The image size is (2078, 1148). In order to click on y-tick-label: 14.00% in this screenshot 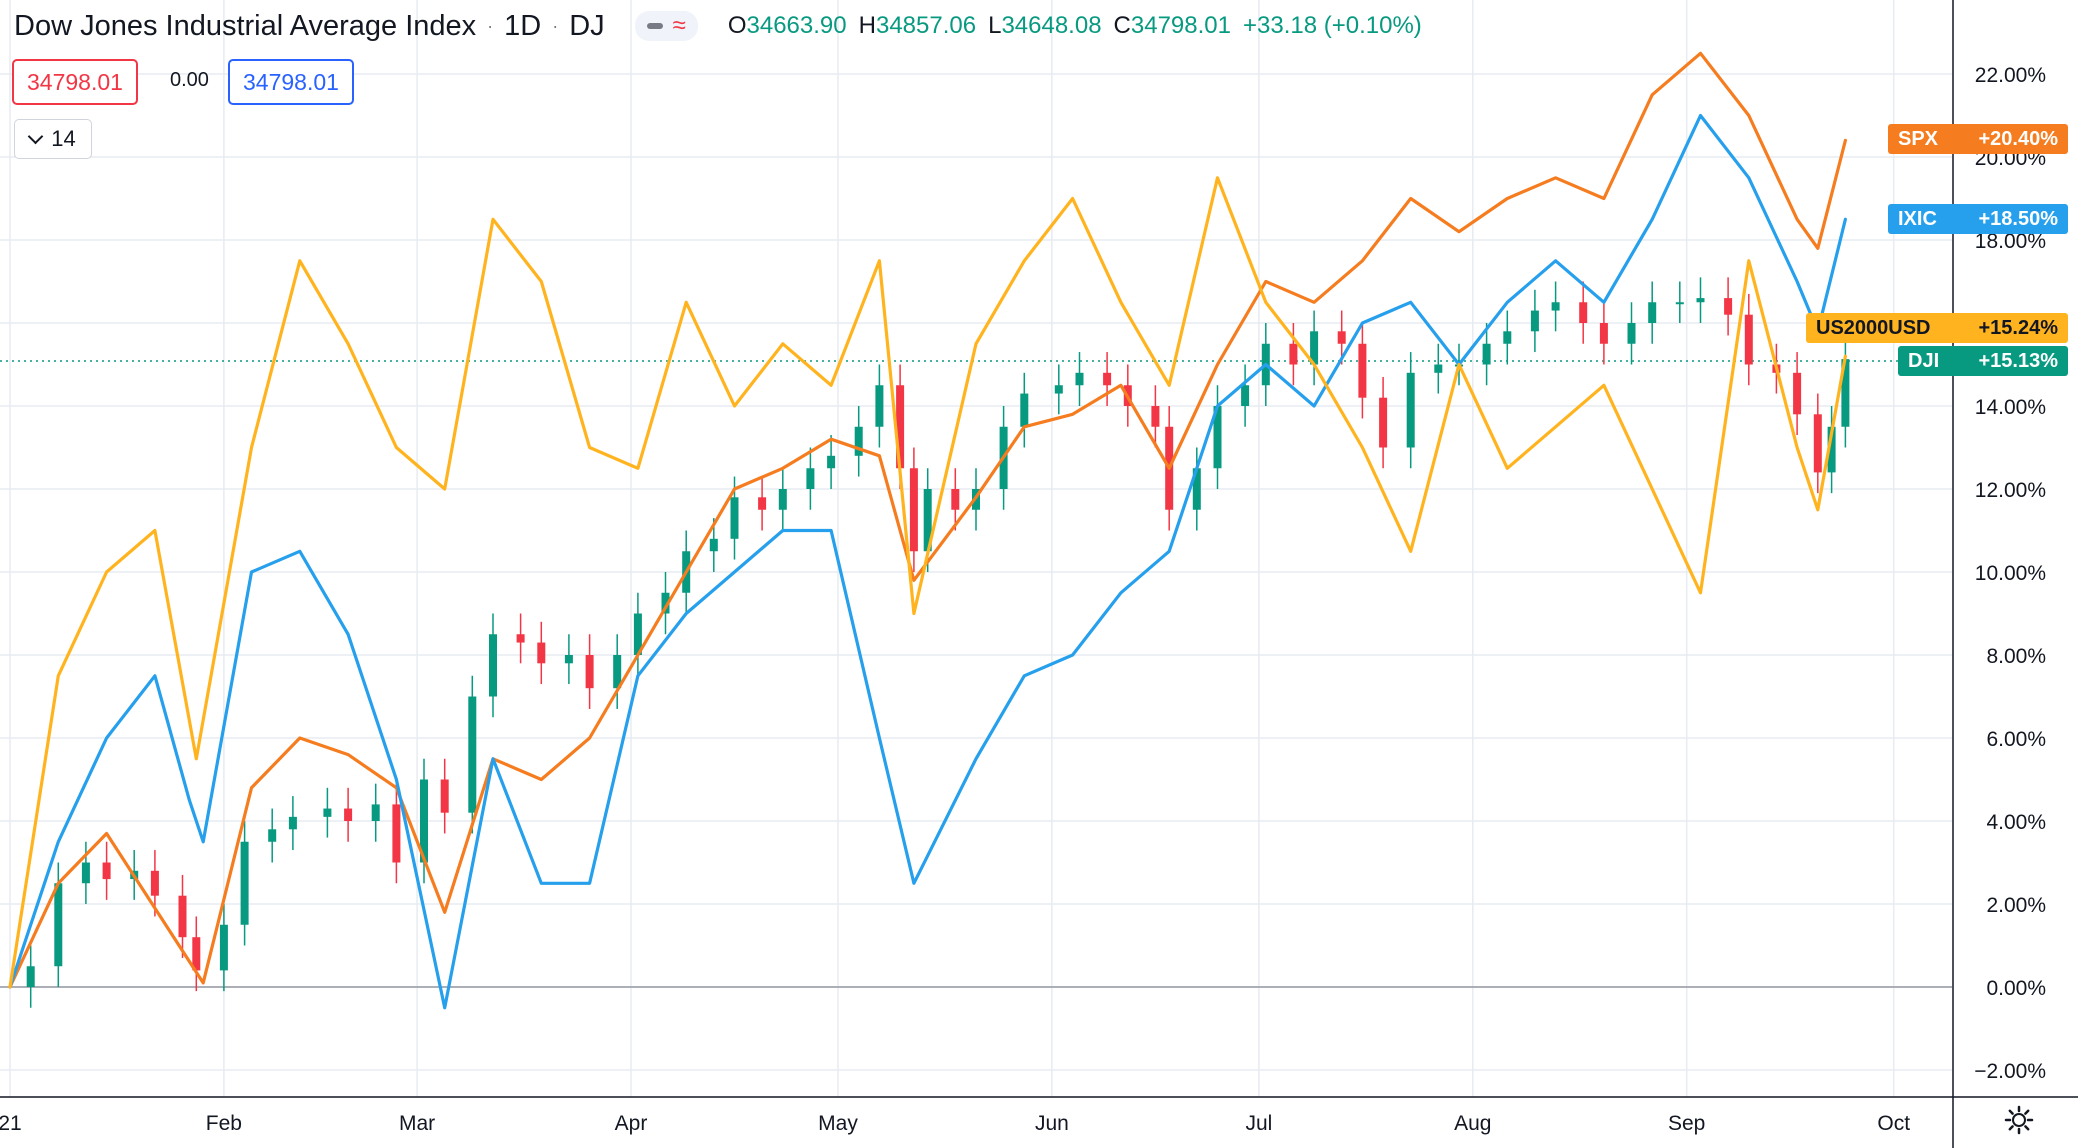, I will do `click(2010, 407)`.